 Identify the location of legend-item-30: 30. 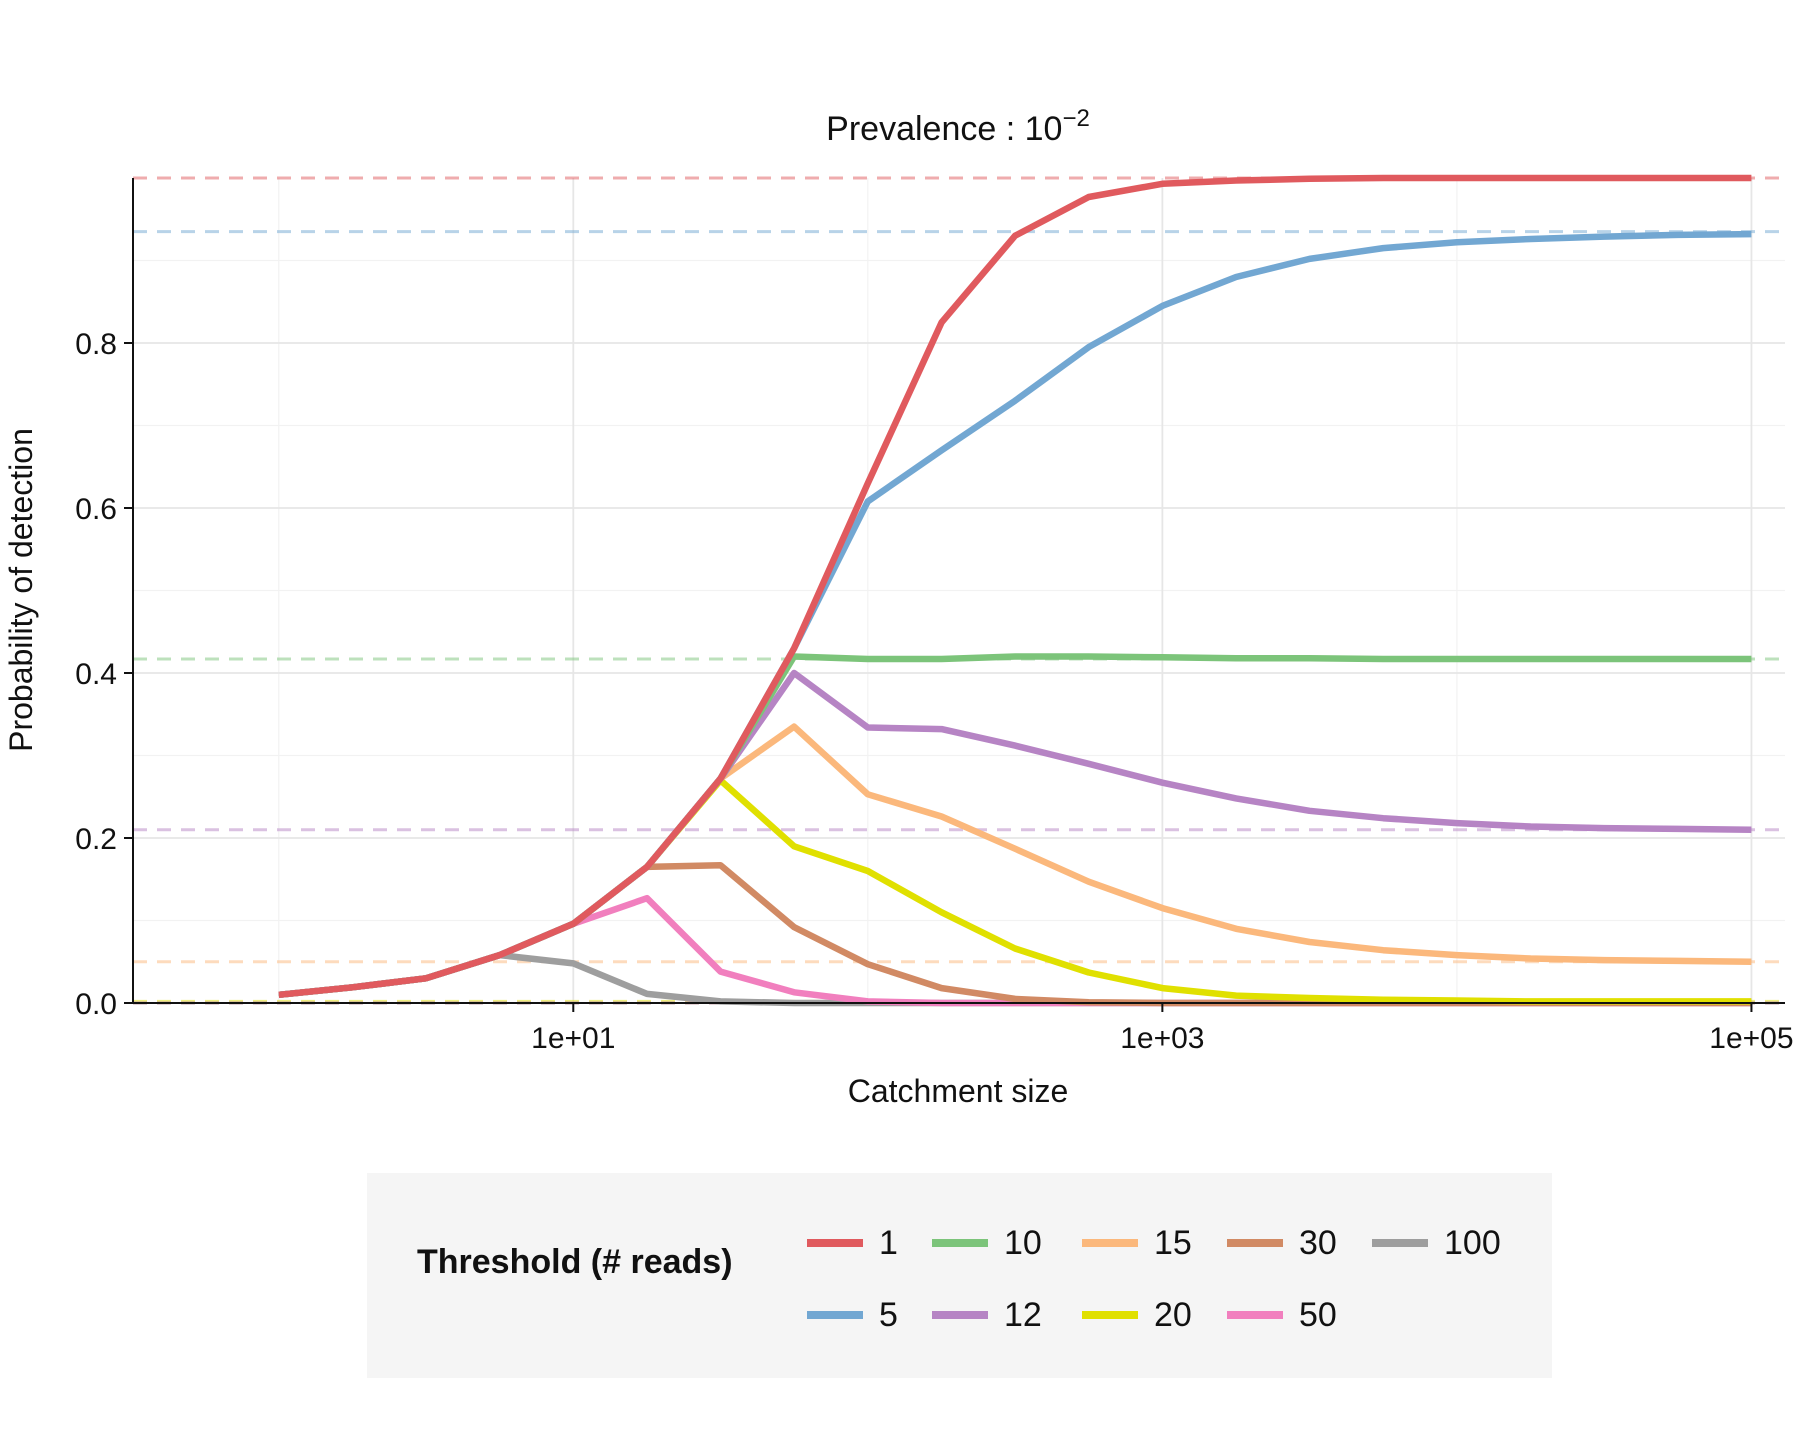
(1282, 1243).